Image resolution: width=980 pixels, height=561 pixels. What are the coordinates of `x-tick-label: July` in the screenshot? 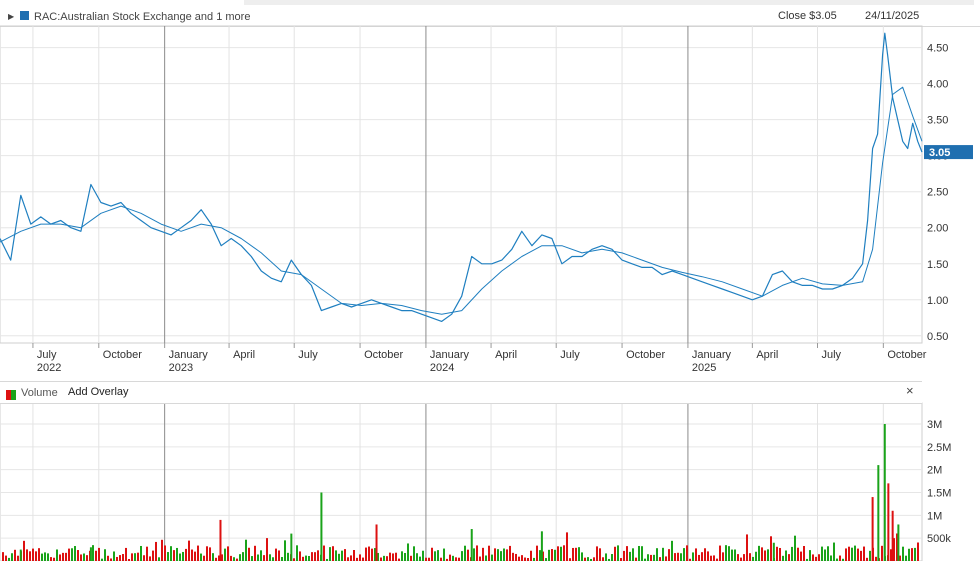 It's located at (308, 355).